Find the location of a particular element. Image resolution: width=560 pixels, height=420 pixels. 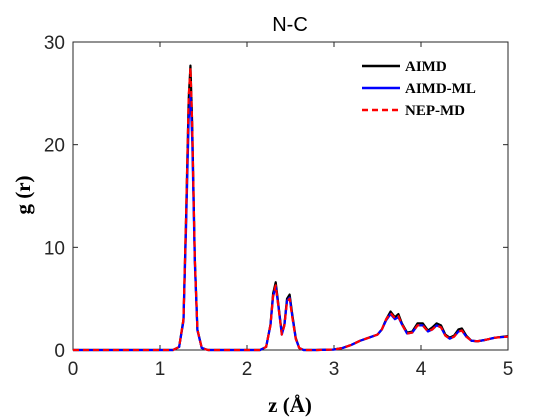

y-axis-label: g (r) is located at coordinates (23, 194).